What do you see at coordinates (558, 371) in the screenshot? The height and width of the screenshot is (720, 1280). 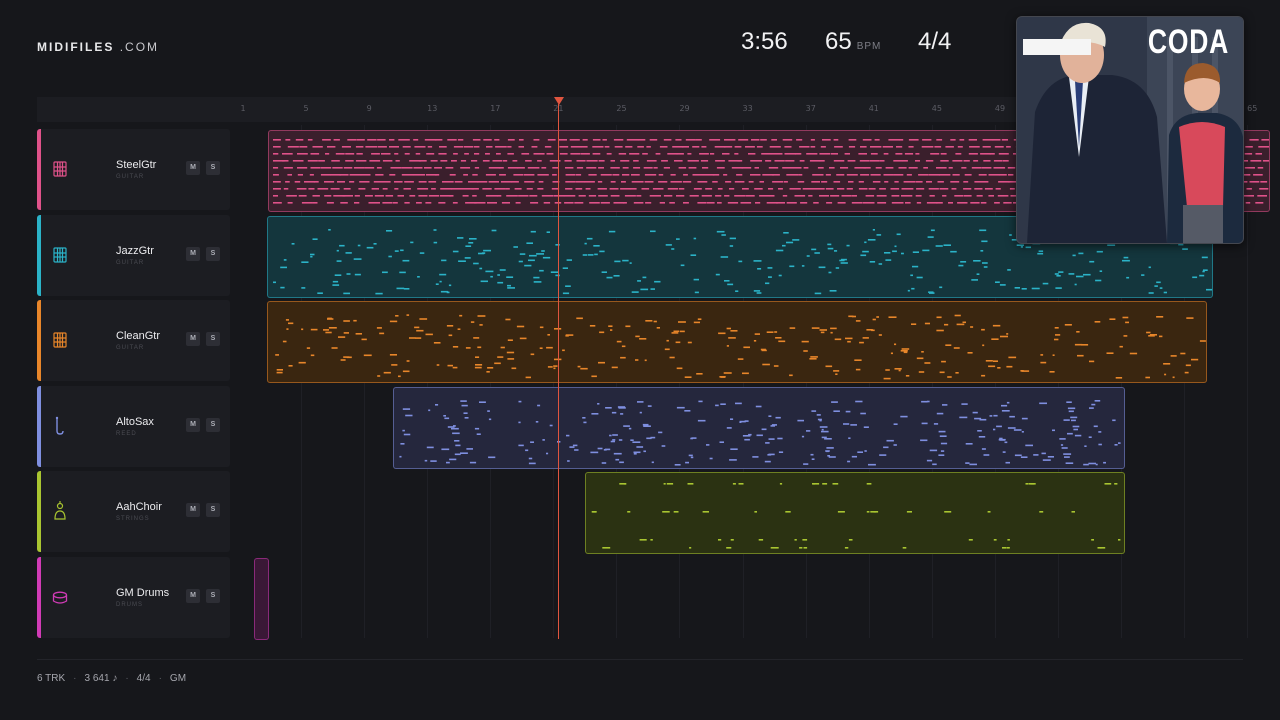 I see `playhead` at bounding box center [558, 371].